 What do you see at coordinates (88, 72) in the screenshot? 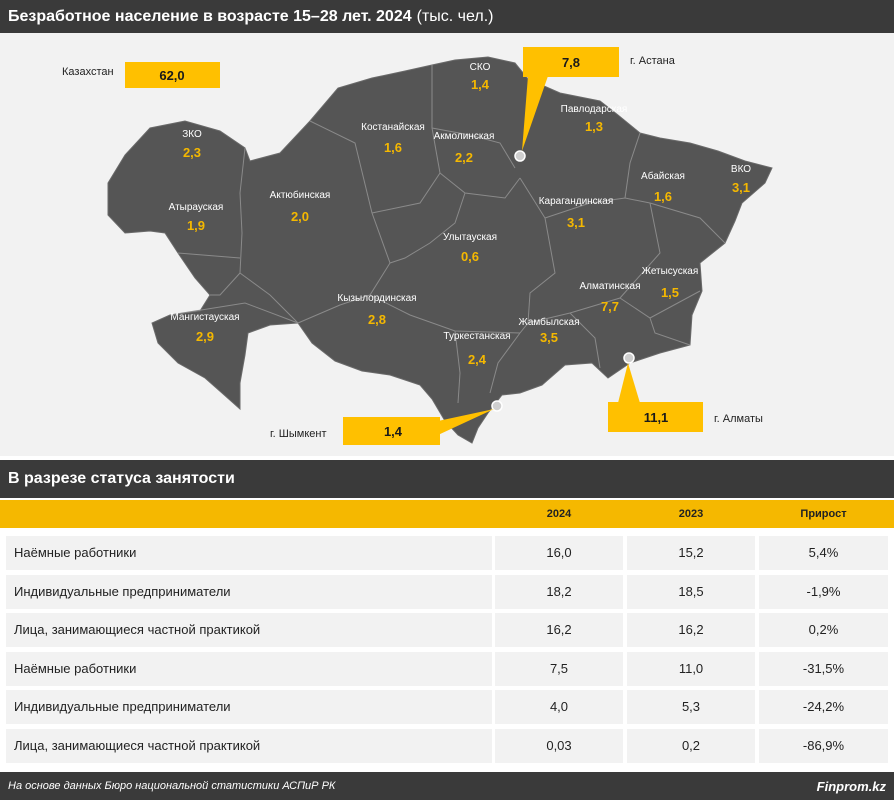
I see `total-label: Казахстан` at bounding box center [88, 72].